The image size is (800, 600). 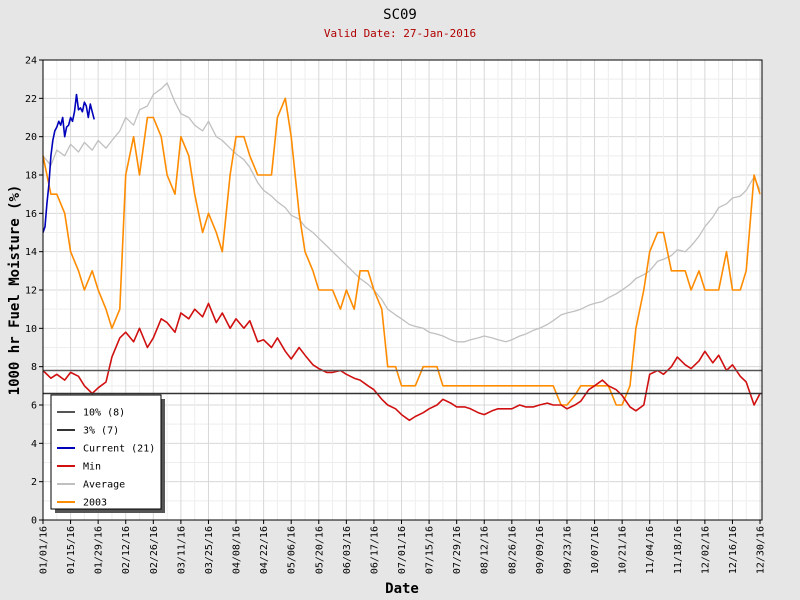 What do you see at coordinates (457, 550) in the screenshot?
I see `x-tick-label: 07/29/16` at bounding box center [457, 550].